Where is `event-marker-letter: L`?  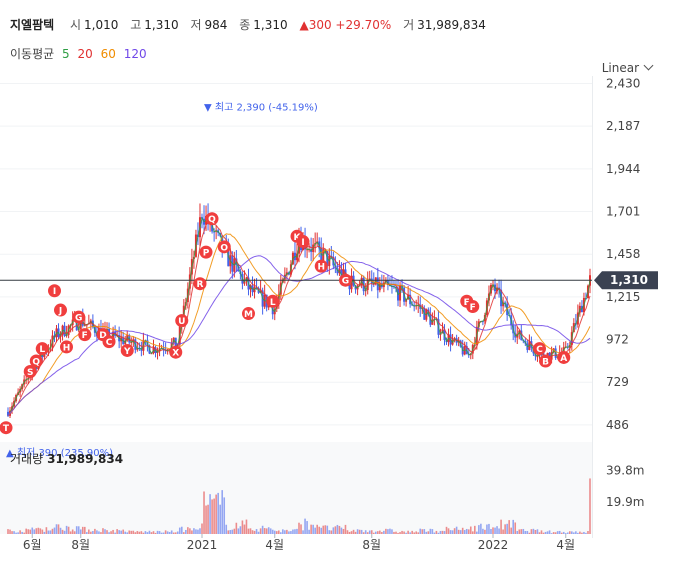 event-marker-letter: L is located at coordinates (42, 350).